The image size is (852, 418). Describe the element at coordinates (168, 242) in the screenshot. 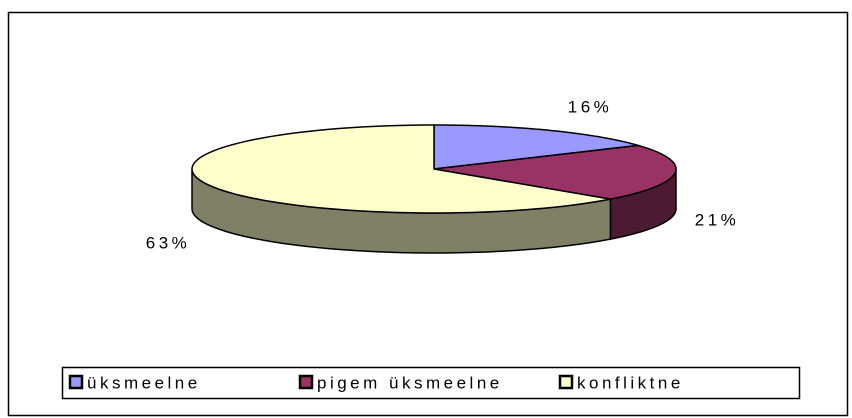

I see `data-label: 63%` at that location.